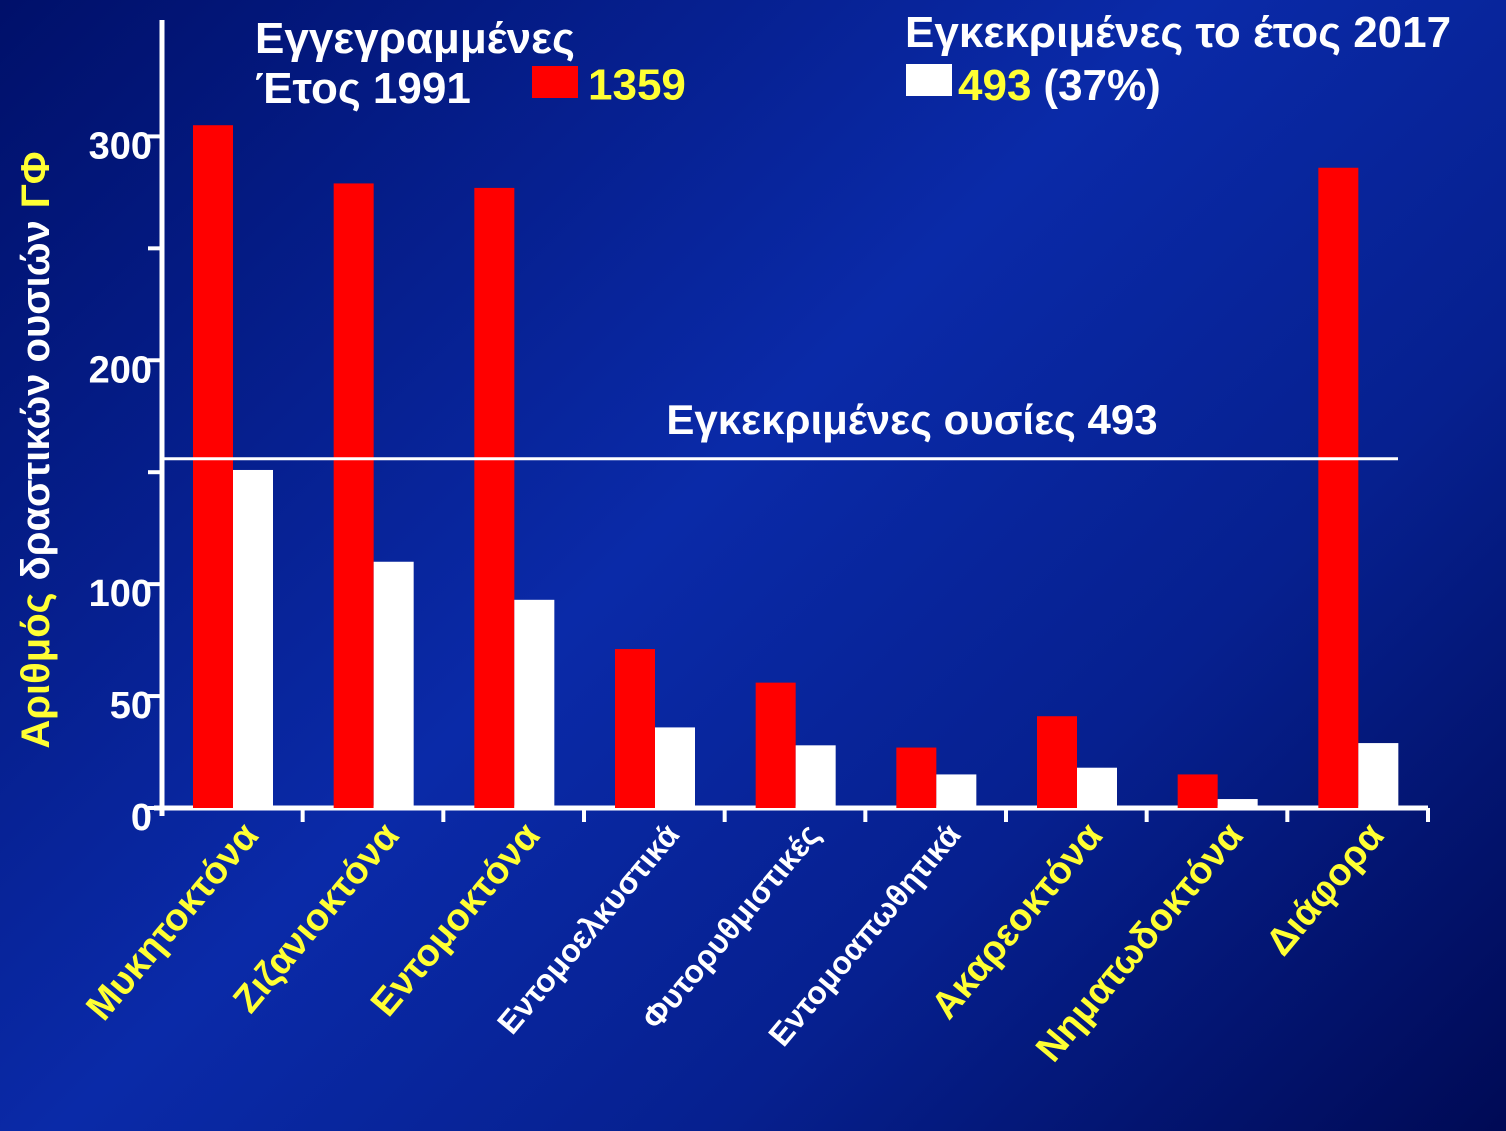 The width and height of the screenshot is (1506, 1131). Describe the element at coordinates (415, 63) in the screenshot. I see `legend-label: Εγγεγραμμένες Έτος 1991` at that location.